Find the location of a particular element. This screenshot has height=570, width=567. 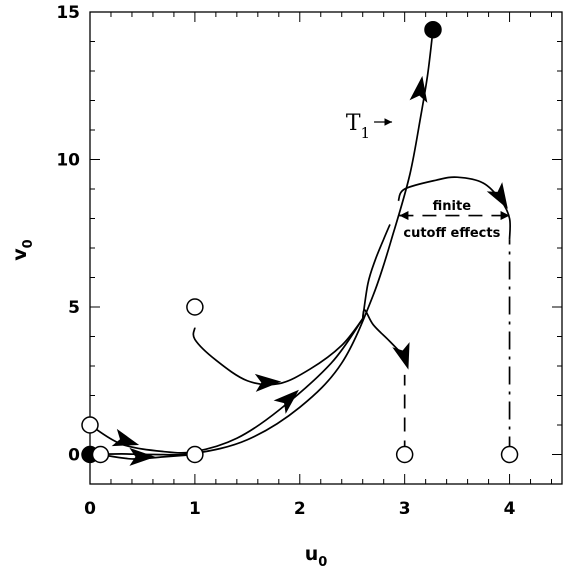

x-tick-label: 4 is located at coordinates (510, 509).